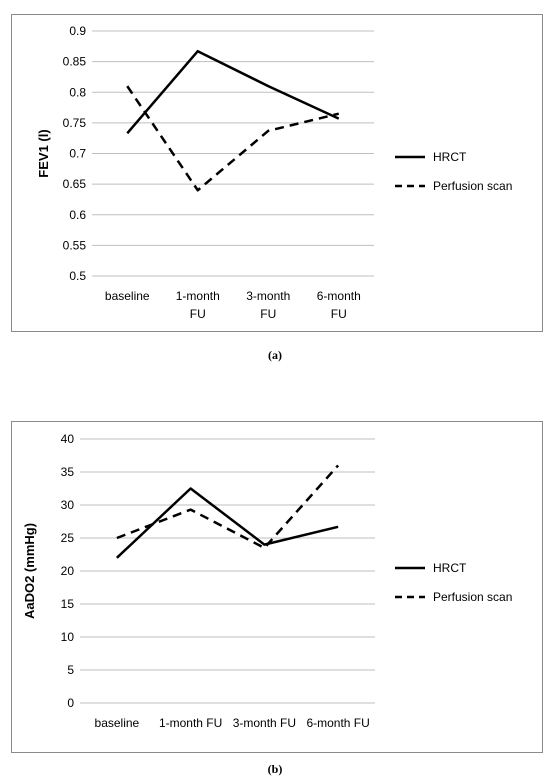 This screenshot has width=550, height=783. What do you see at coordinates (77, 31) in the screenshot?
I see `y-tick-label: 0.9` at bounding box center [77, 31].